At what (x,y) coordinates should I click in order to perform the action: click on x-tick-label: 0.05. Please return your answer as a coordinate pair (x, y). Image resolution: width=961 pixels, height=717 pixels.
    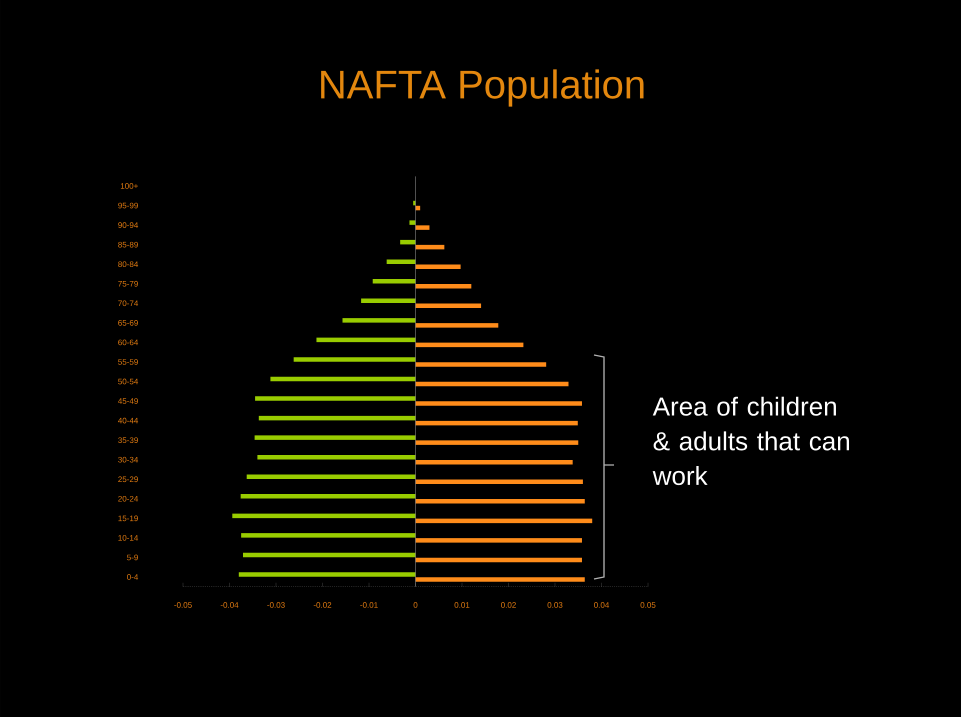
    Looking at the image, I should click on (648, 605).